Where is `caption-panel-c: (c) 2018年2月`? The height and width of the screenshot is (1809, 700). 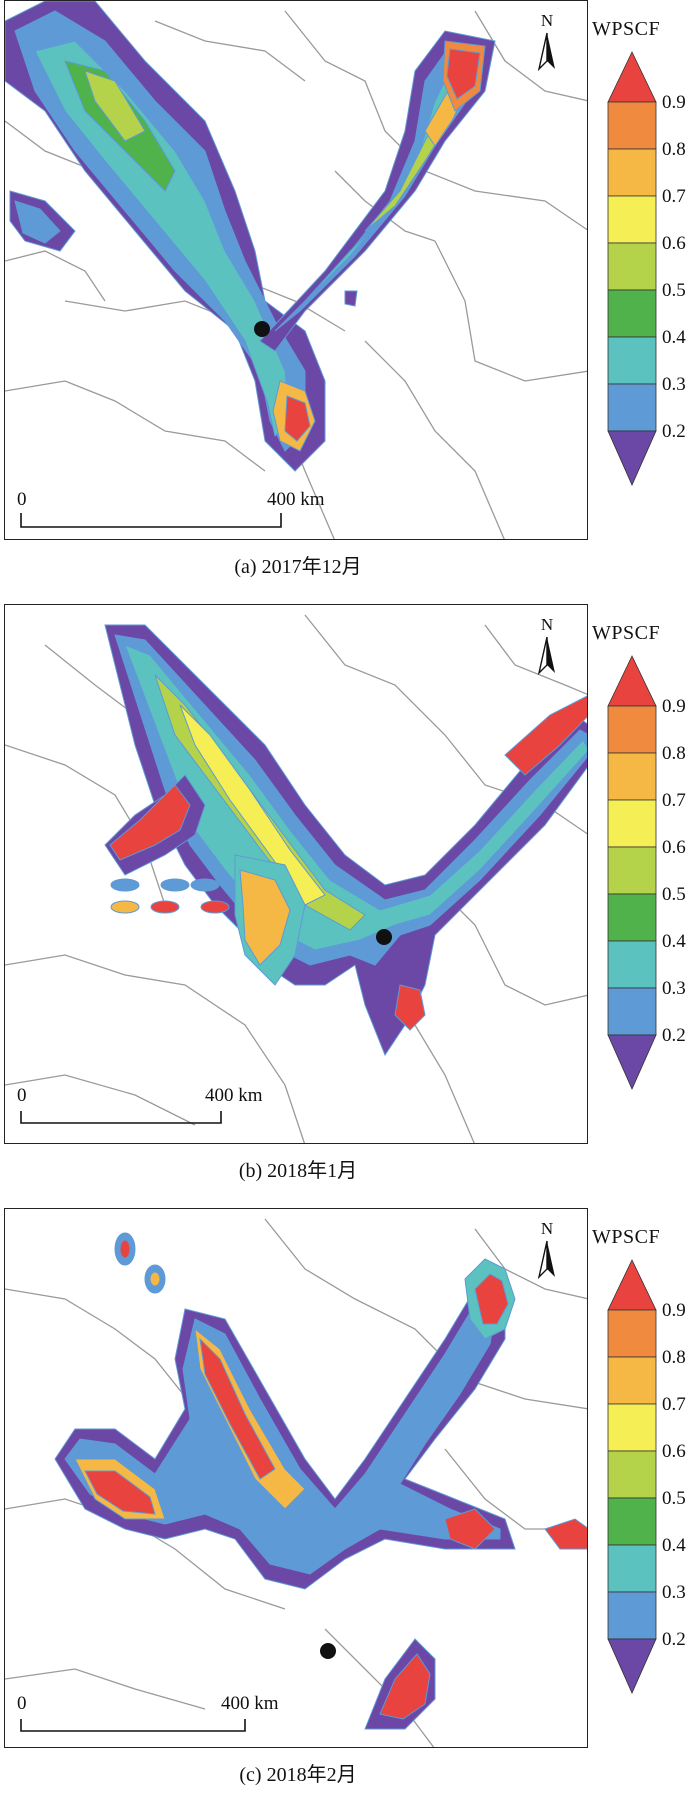
caption-panel-c: (c) 2018年2月 is located at coordinates (298, 1775).